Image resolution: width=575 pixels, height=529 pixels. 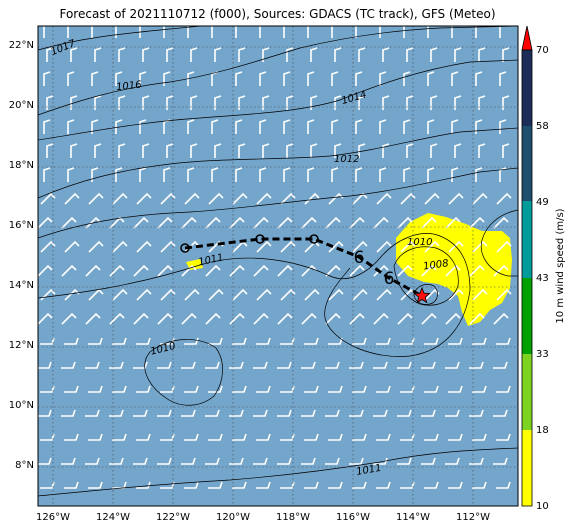 I want to click on lat-tick-label: 22°N, so click(x=21, y=45).